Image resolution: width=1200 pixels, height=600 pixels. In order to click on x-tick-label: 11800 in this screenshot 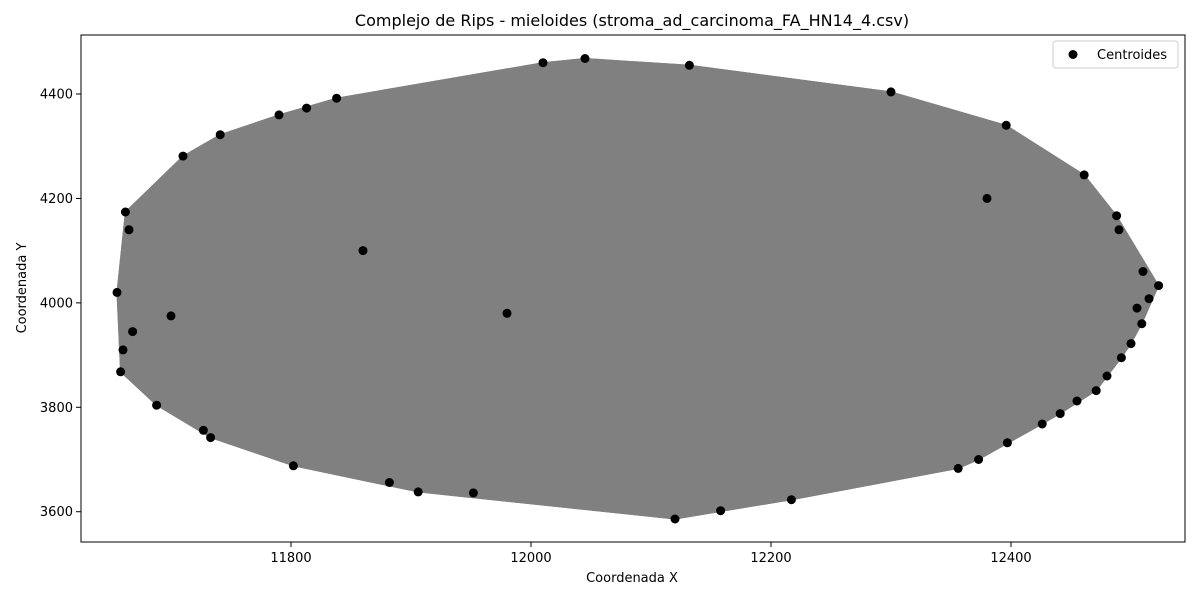, I will do `click(290, 558)`.